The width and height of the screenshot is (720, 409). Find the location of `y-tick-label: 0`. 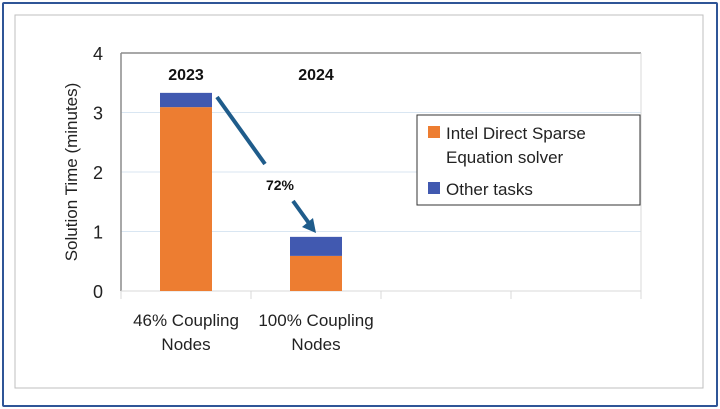

y-tick-label: 0 is located at coordinates (98, 292).